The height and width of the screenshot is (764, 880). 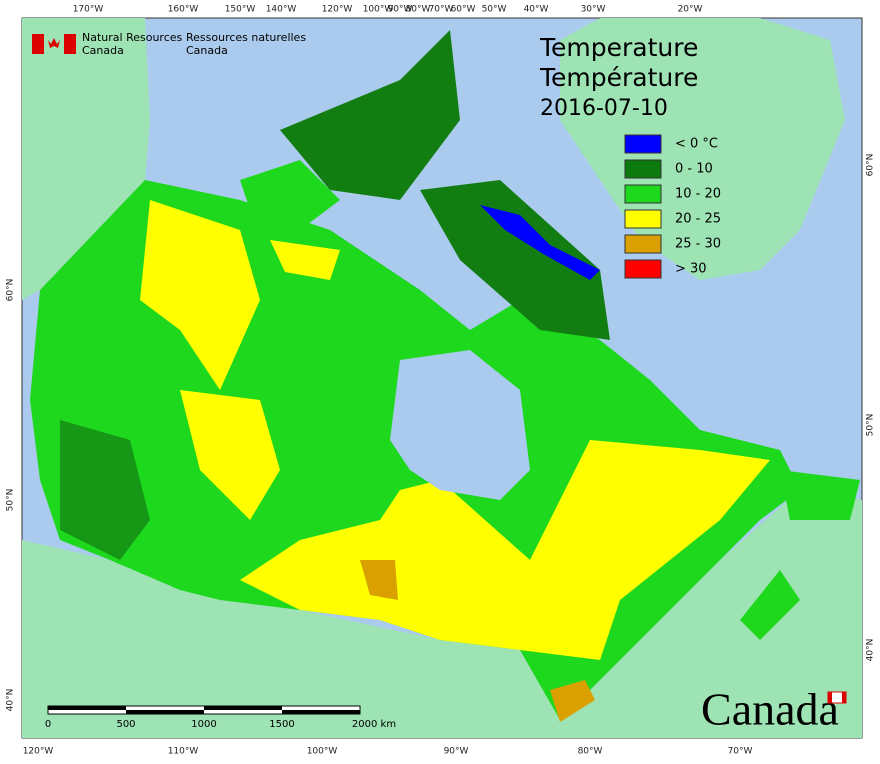 What do you see at coordinates (540, 242) in the screenshot?
I see `ice-cap` at bounding box center [540, 242].